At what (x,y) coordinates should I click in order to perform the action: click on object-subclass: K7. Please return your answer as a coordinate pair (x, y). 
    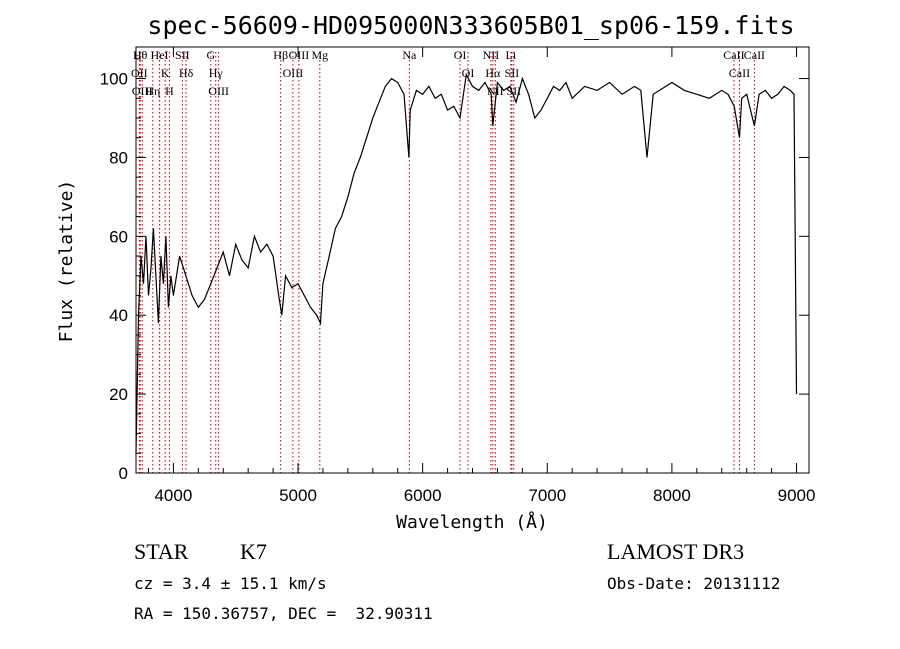
    Looking at the image, I should click on (253, 551).